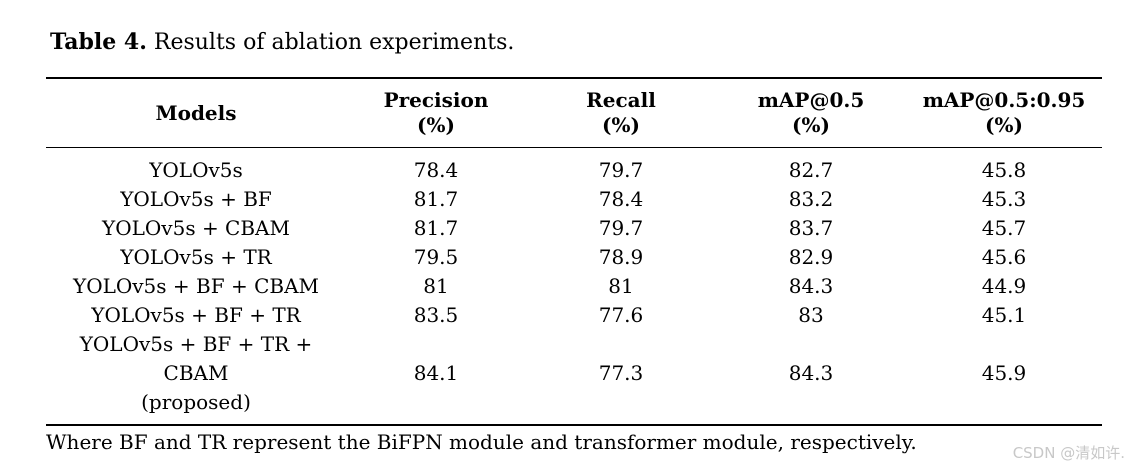  I want to click on cell-model: YOLOv5s, so click(196, 170).